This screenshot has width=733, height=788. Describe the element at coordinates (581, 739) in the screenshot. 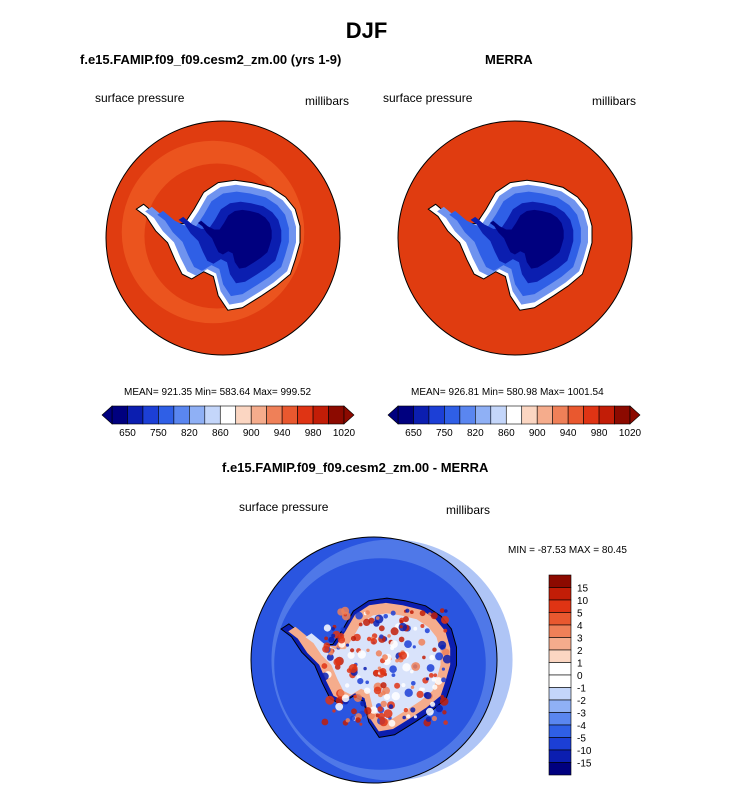

I see `colorbar-tick-label: -5` at that location.